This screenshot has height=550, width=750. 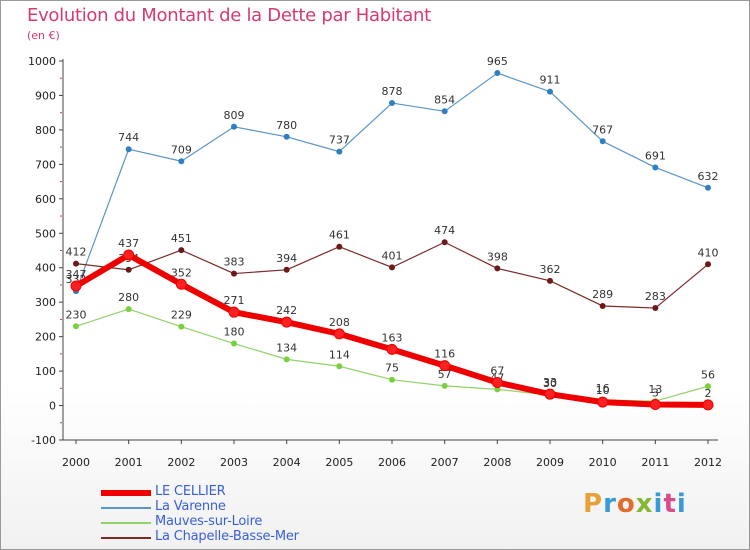 I want to click on data-label: 230, so click(x=76, y=314).